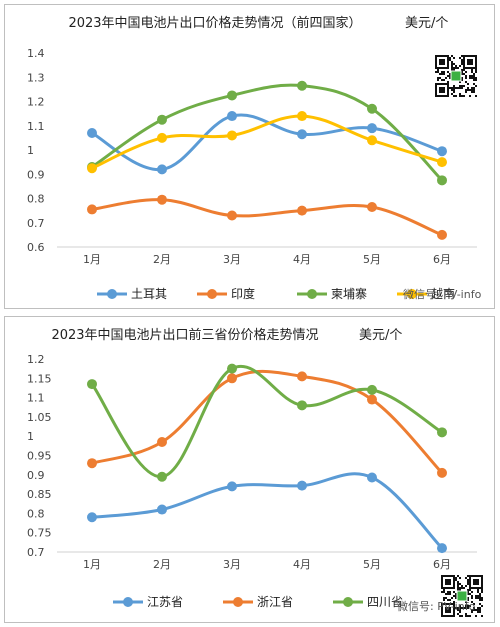 This screenshot has height=627, width=500. What do you see at coordinates (39, 417) in the screenshot?
I see `y-tick-label: 1.05` at bounding box center [39, 417].